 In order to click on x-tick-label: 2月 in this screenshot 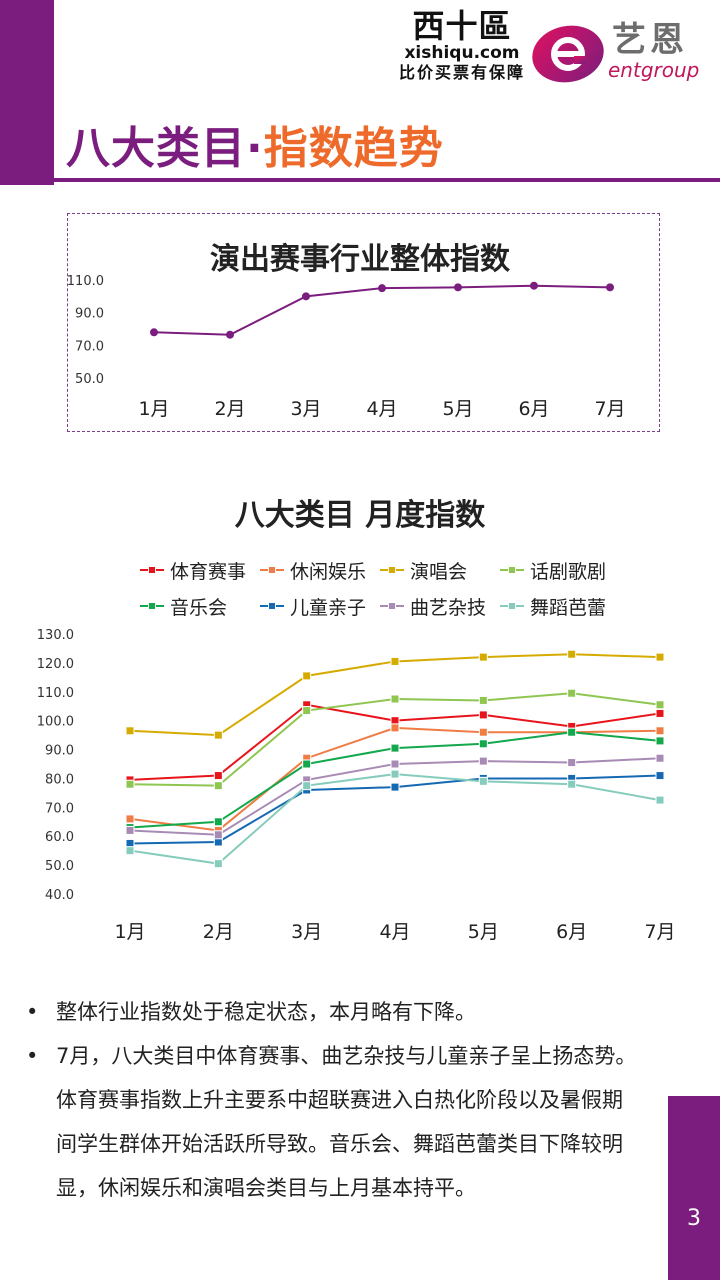, I will do `click(218, 932)`.